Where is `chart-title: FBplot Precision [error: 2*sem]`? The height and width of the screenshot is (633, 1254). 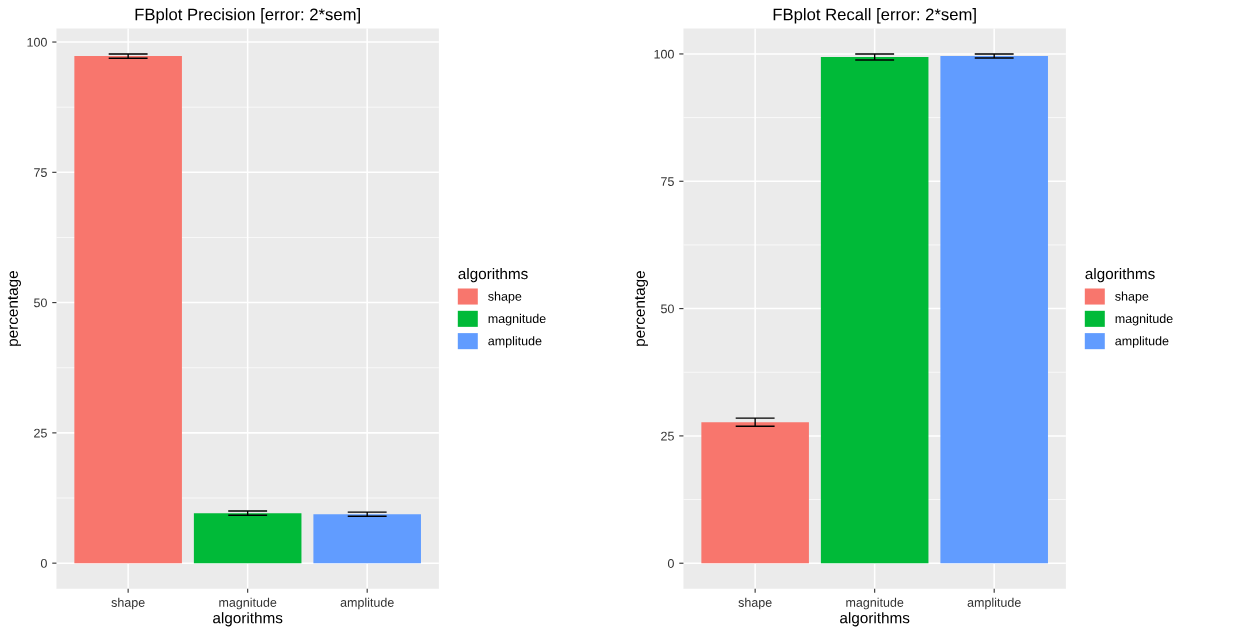 chart-title: FBplot Precision [error: 2*sem] is located at coordinates (247, 16).